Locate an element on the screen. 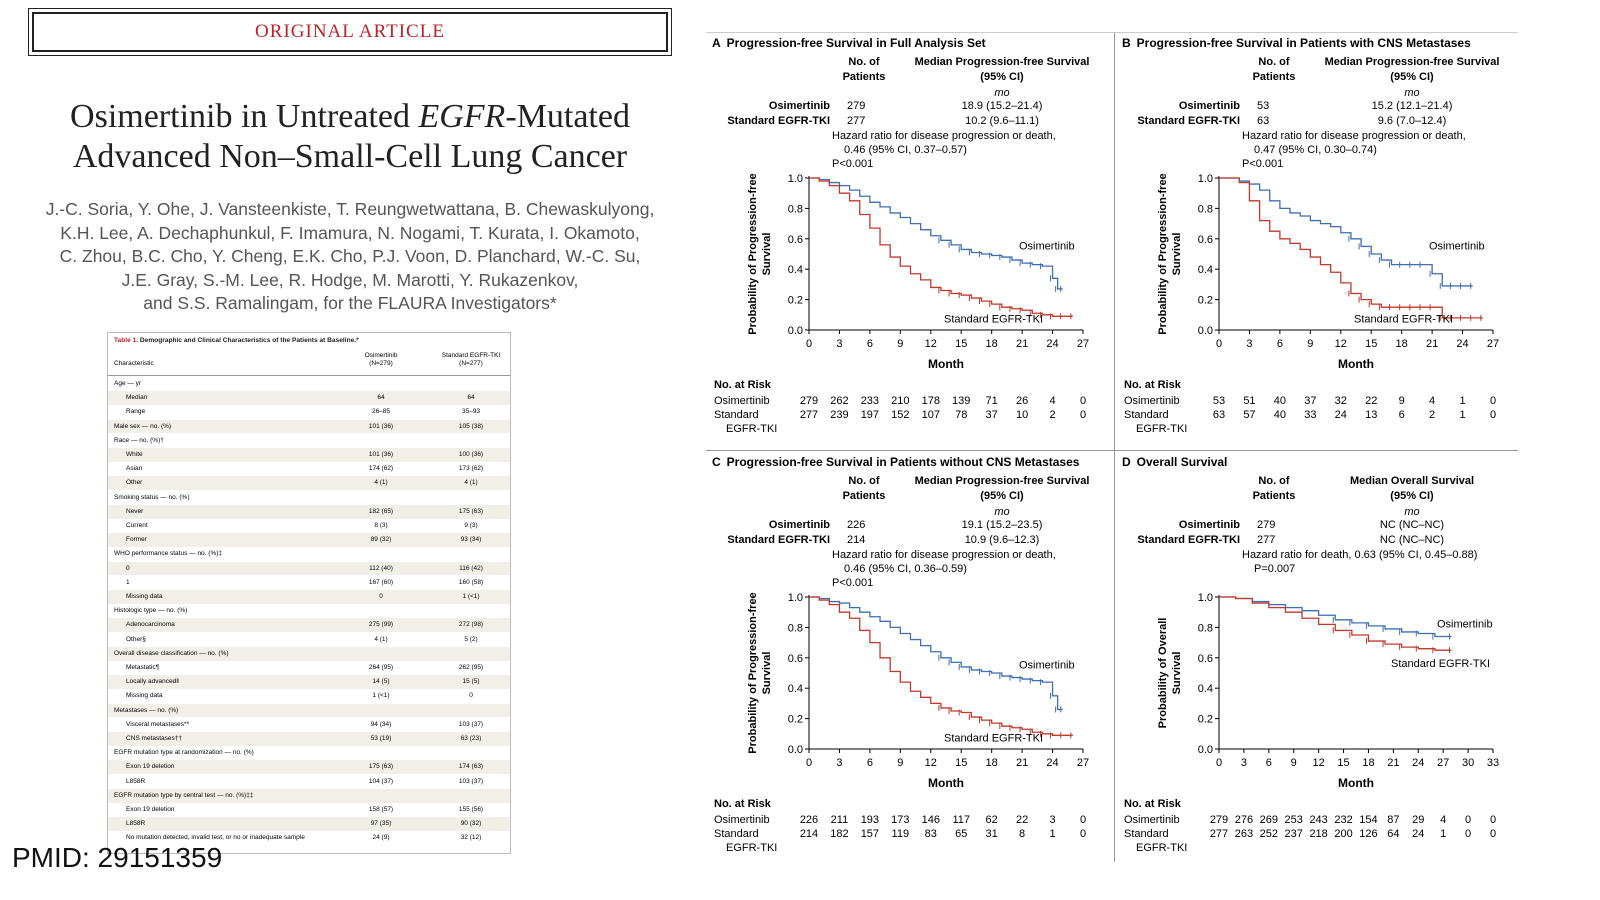  x-tick-label: 30 is located at coordinates (1468, 763).